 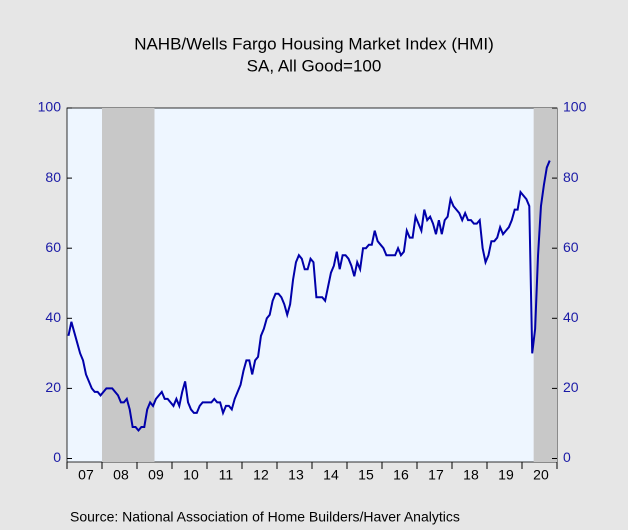 I want to click on y2-tick-label: 80, so click(x=571, y=177).